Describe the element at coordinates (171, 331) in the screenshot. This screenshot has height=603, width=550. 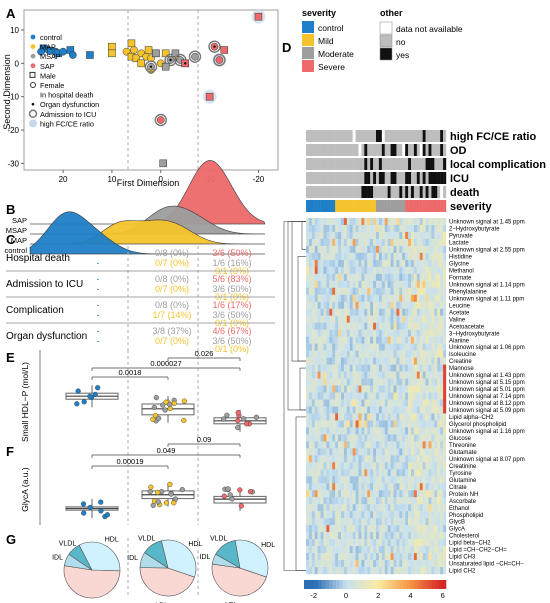
I see `msap-value: 3/8 (37%)` at that location.